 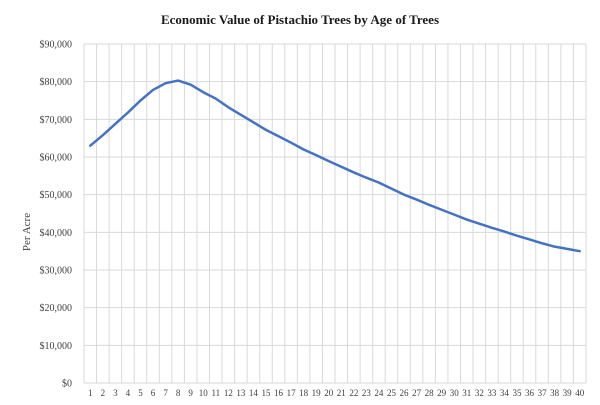 I want to click on x-tick-label: 2, so click(x=103, y=393).